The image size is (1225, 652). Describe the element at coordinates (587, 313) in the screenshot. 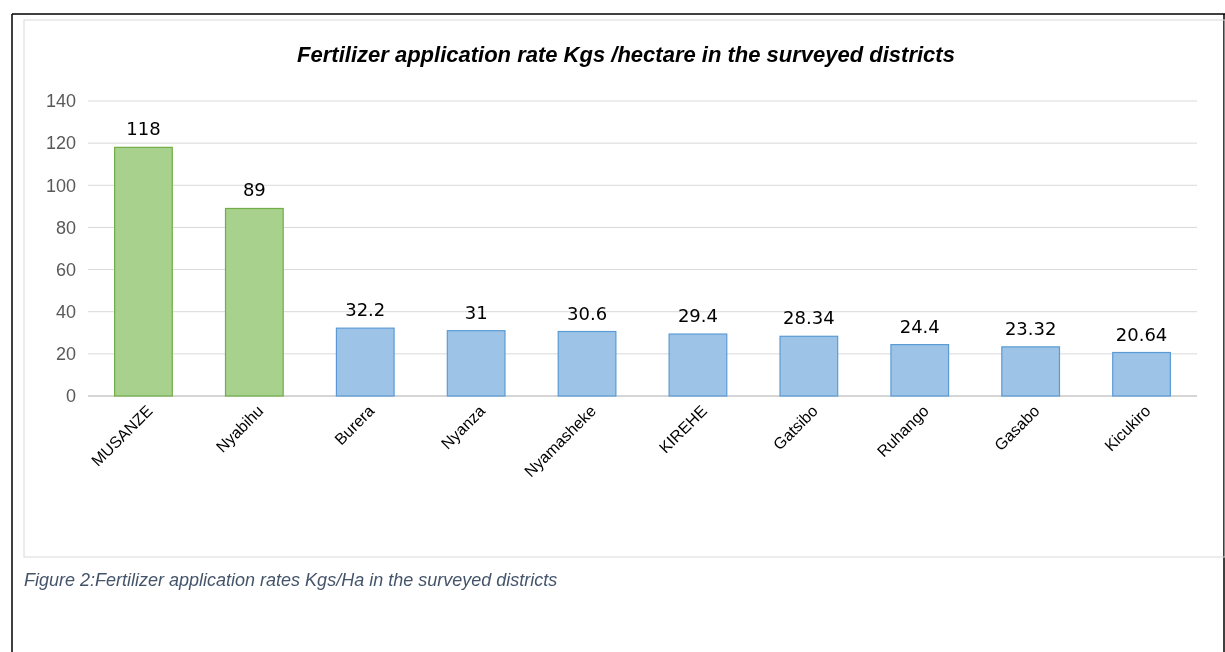

I see `data-label: 30.6` at that location.